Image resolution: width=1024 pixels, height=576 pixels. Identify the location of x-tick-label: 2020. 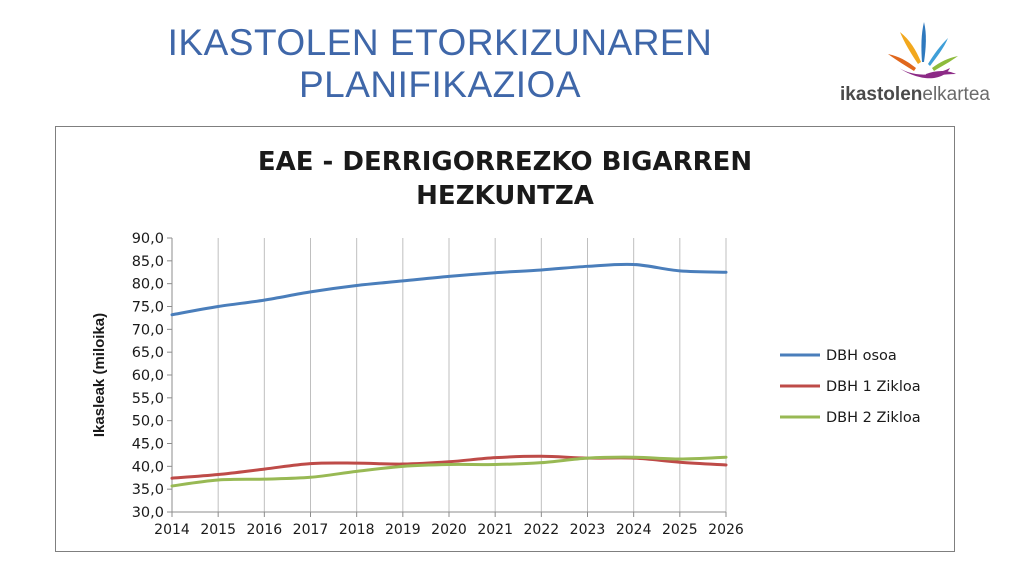
(449, 530).